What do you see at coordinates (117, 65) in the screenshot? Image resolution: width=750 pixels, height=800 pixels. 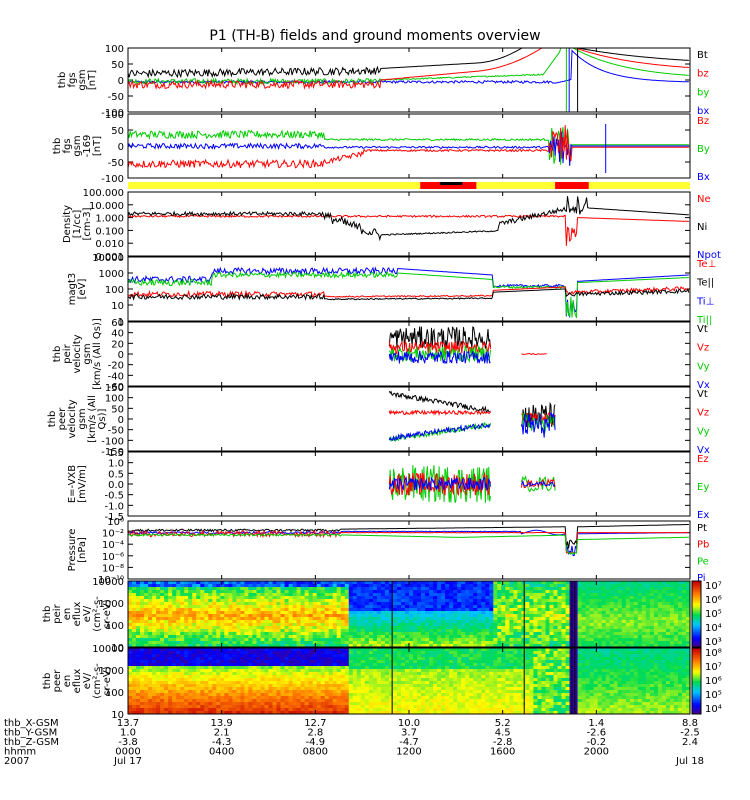 I see `panel-1-ytick: 50` at bounding box center [117, 65].